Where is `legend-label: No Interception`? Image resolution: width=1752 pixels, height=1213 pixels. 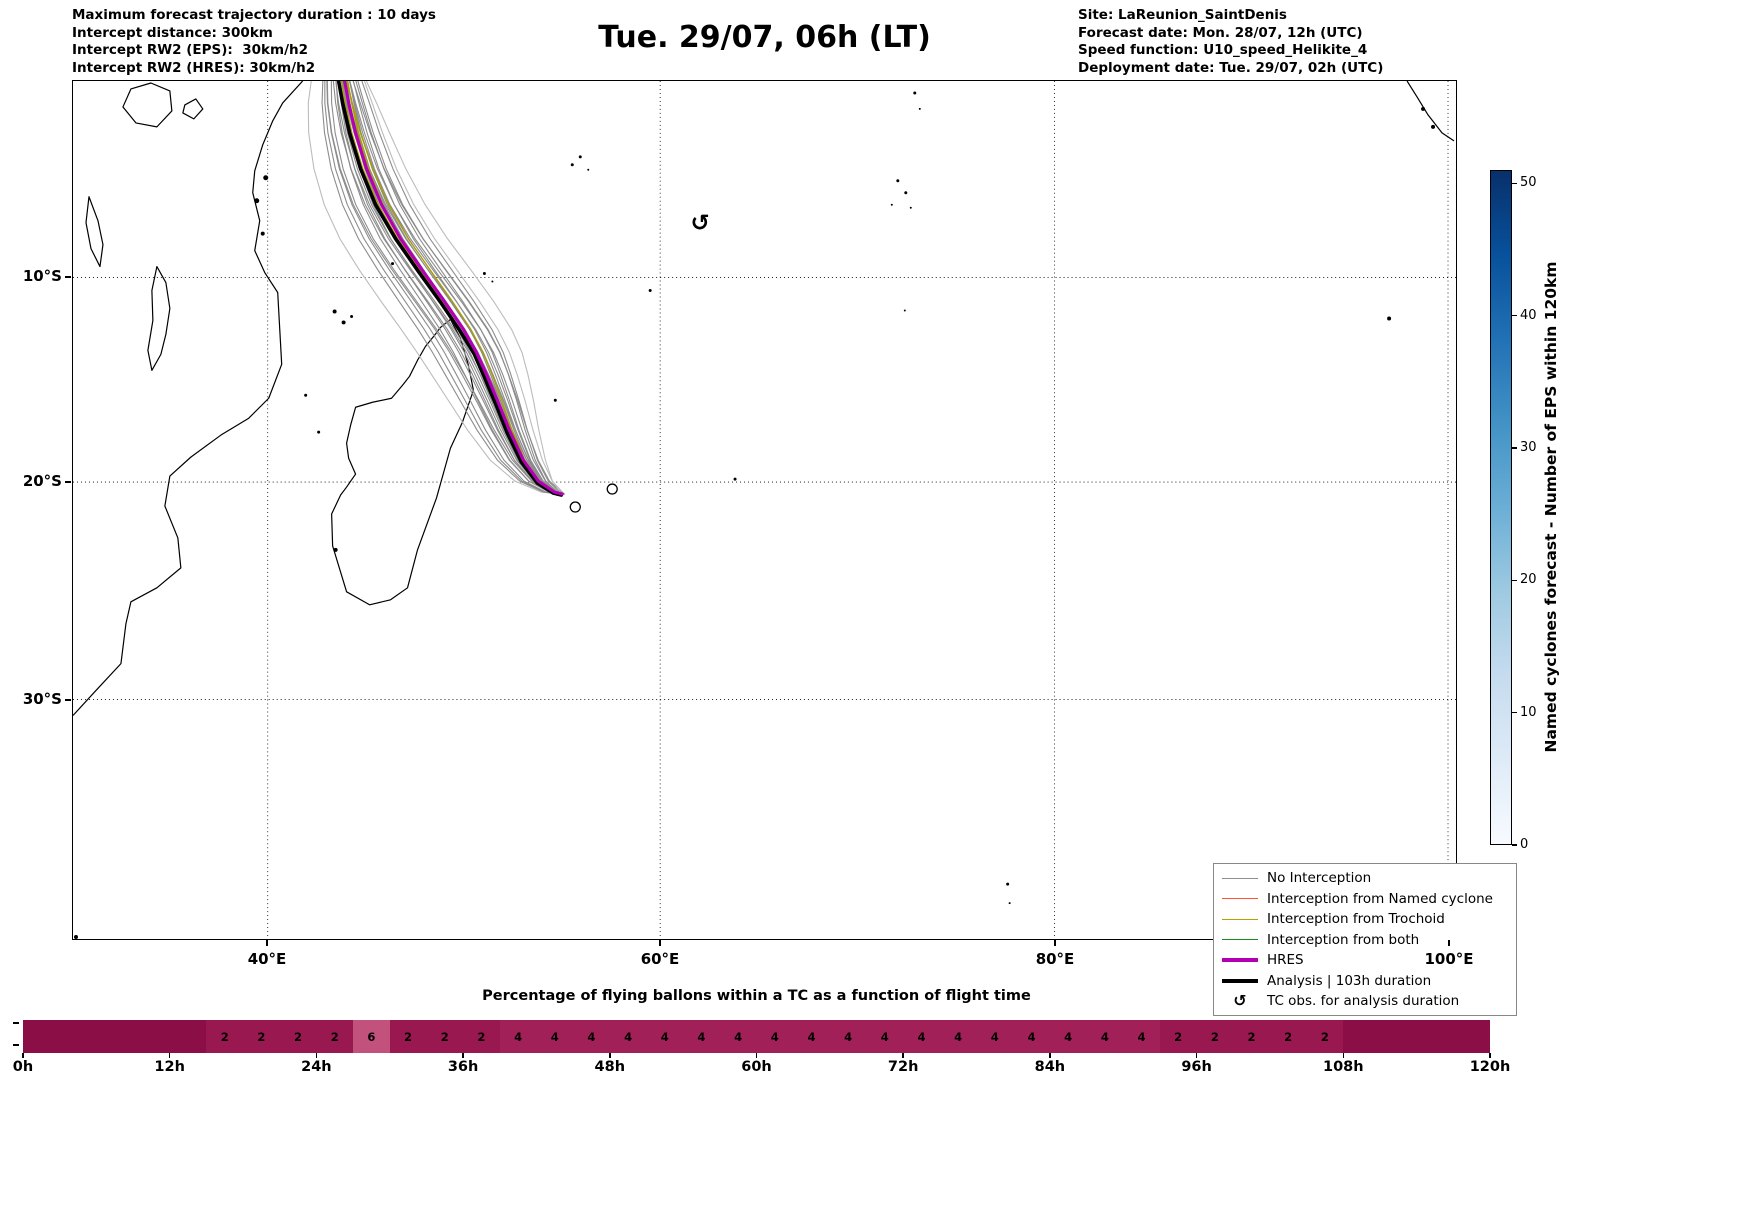
legend-label: No Interception is located at coordinates (1319, 878).